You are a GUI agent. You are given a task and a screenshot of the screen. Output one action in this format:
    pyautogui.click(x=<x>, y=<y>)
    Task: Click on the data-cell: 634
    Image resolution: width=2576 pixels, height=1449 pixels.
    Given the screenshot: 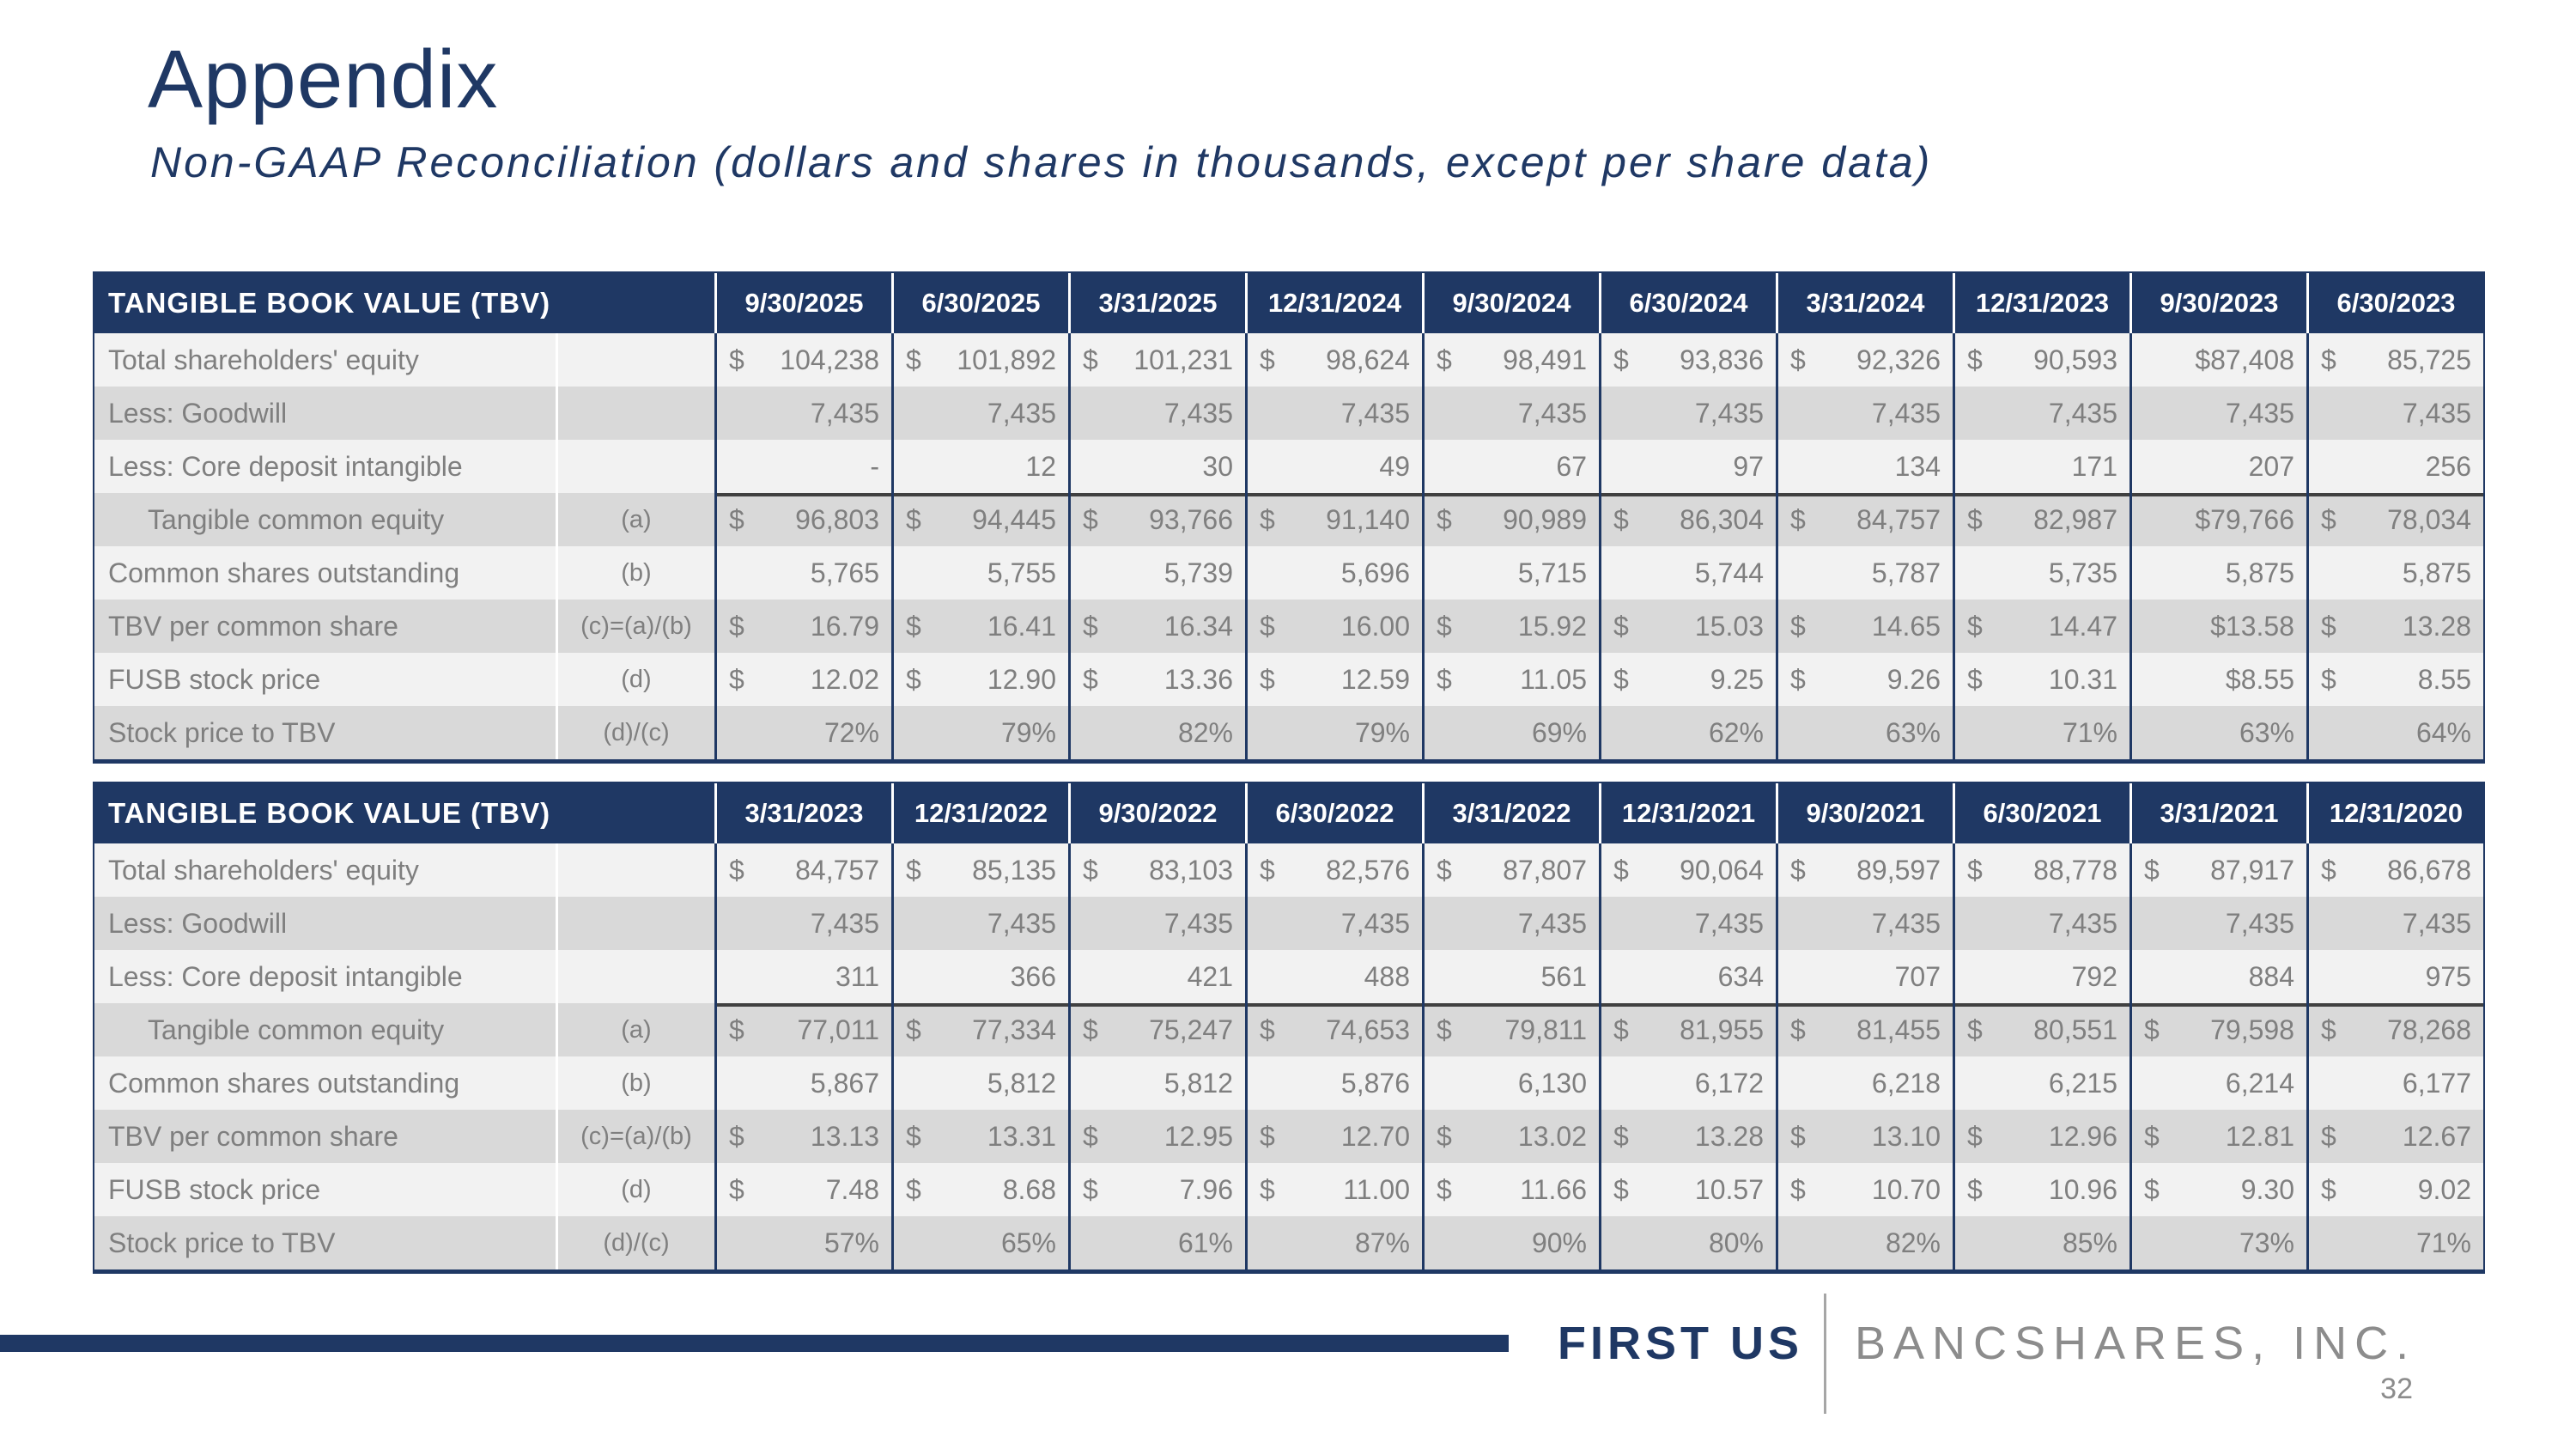 What is the action you would take?
    pyautogui.click(x=1687, y=977)
    